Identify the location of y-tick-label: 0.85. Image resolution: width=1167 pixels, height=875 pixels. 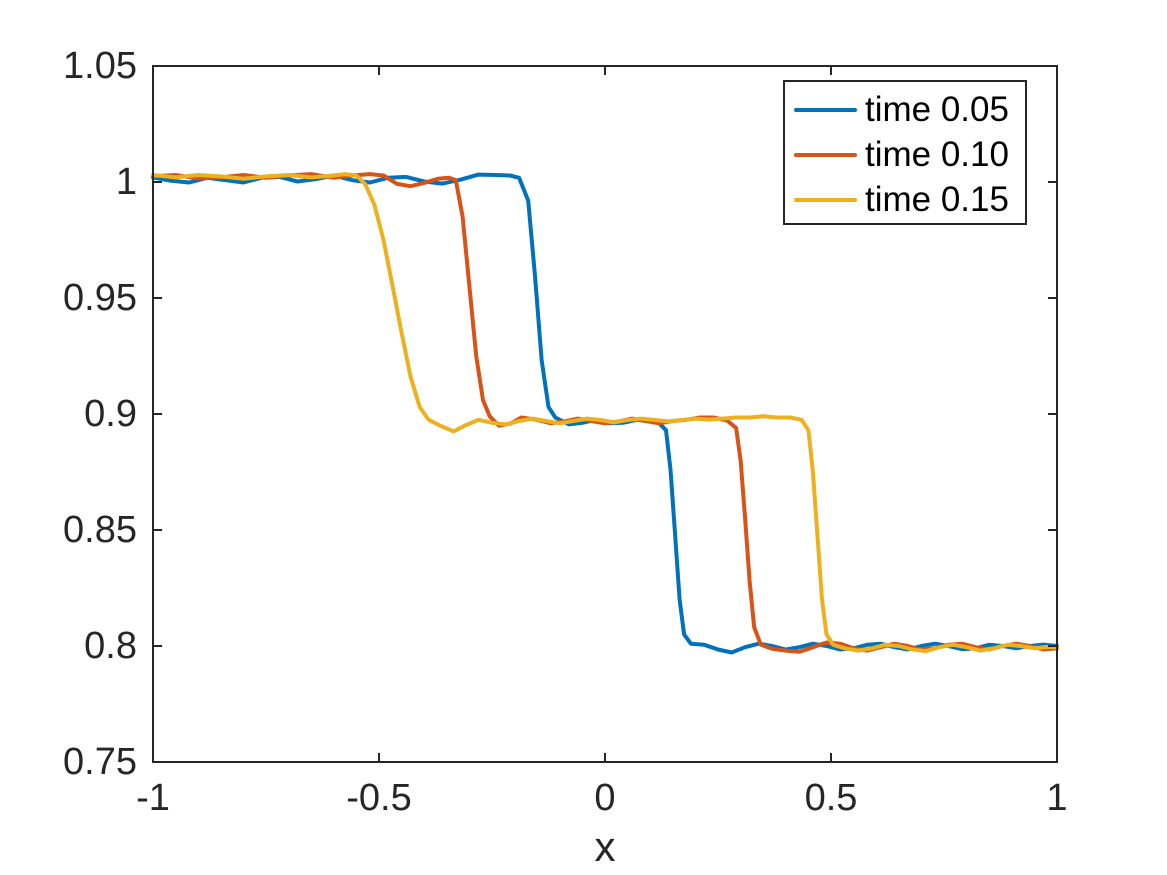
(100, 530).